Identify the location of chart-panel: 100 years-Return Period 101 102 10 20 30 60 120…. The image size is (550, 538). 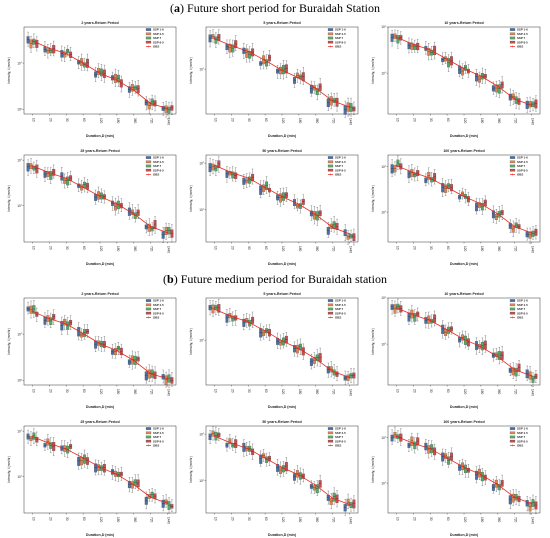
(457, 477).